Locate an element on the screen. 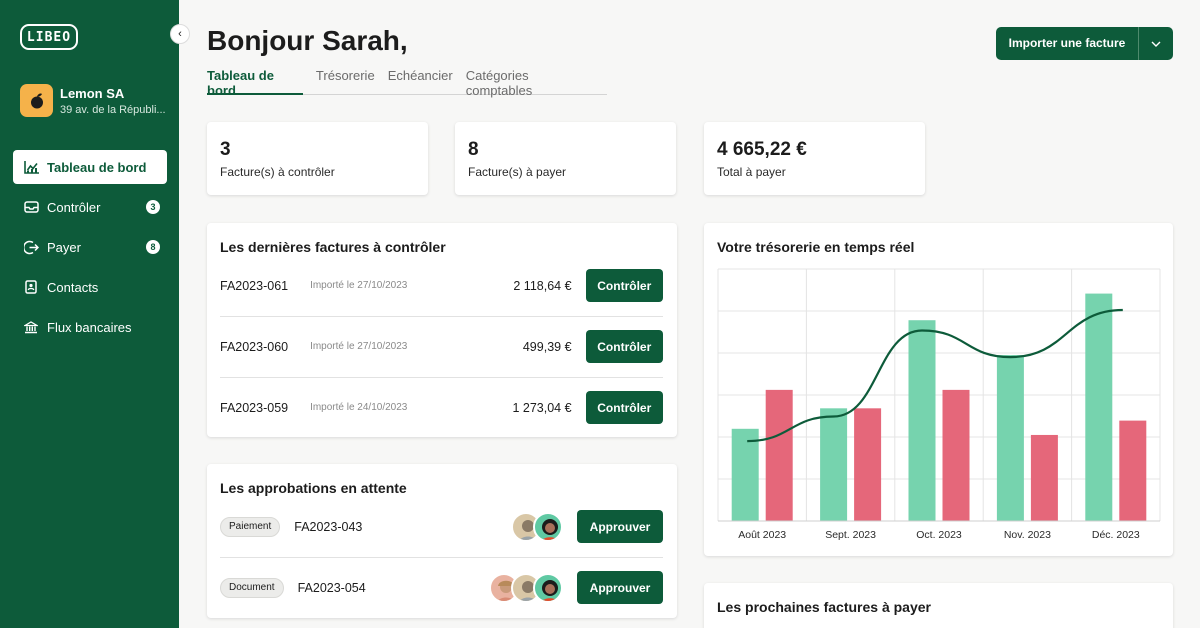  invoice-amount: 2 118,64 € is located at coordinates (542, 285).